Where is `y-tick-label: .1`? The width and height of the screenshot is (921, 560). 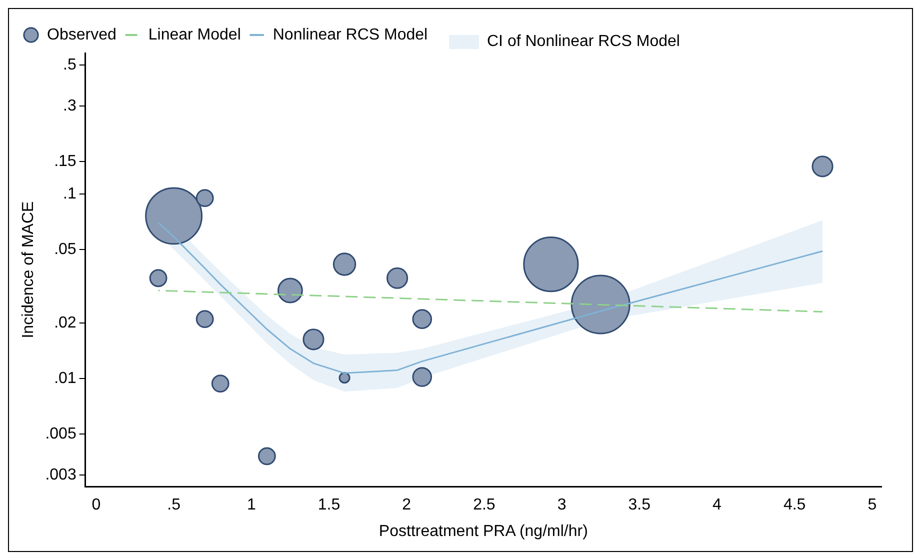
y-tick-label: .1 is located at coordinates (69, 193).